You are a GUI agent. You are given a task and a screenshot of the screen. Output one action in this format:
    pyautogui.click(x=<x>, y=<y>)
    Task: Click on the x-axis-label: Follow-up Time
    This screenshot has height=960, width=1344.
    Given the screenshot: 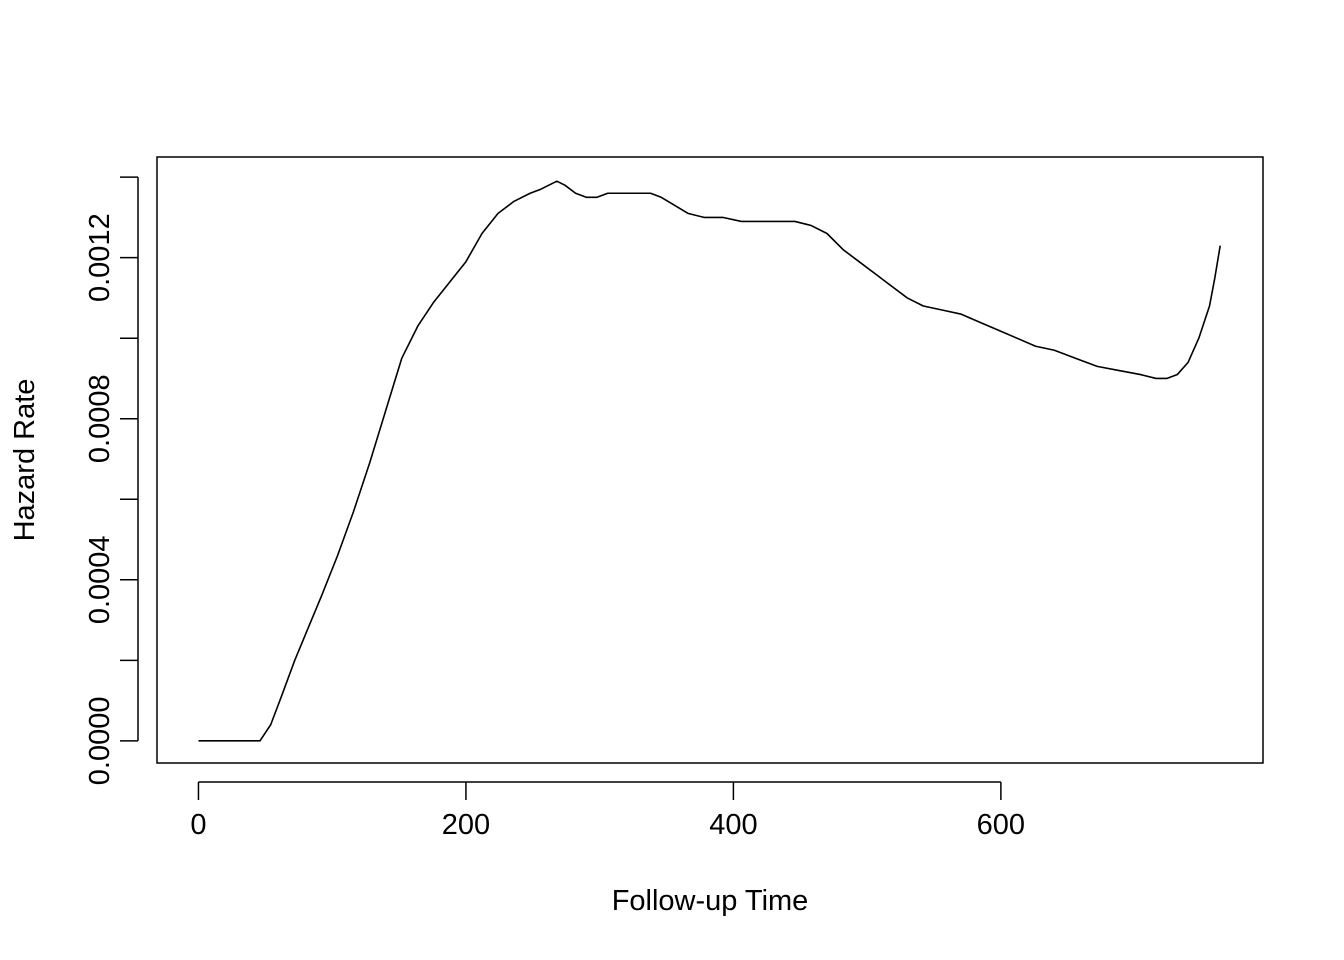 What is the action you would take?
    pyautogui.click(x=710, y=901)
    